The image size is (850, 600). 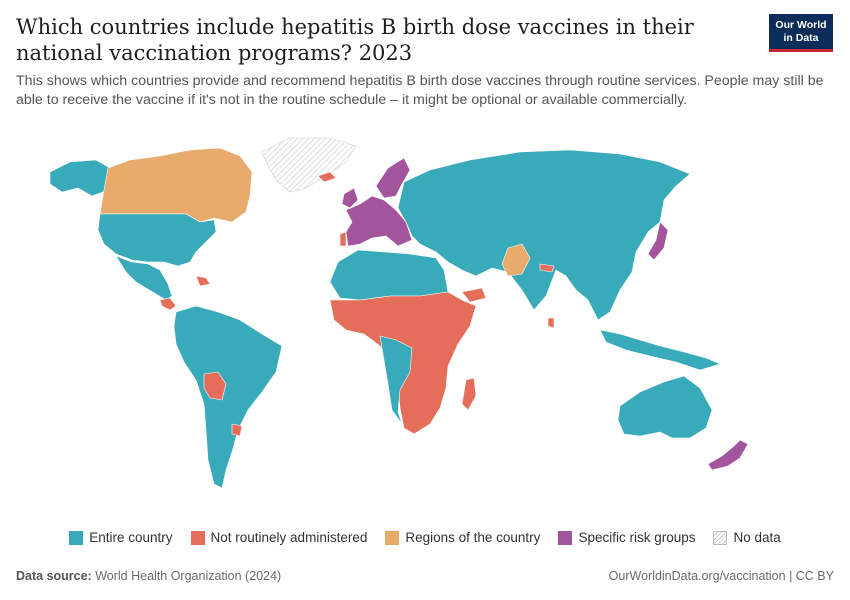 I want to click on logo-line-1: Our World, so click(x=801, y=24).